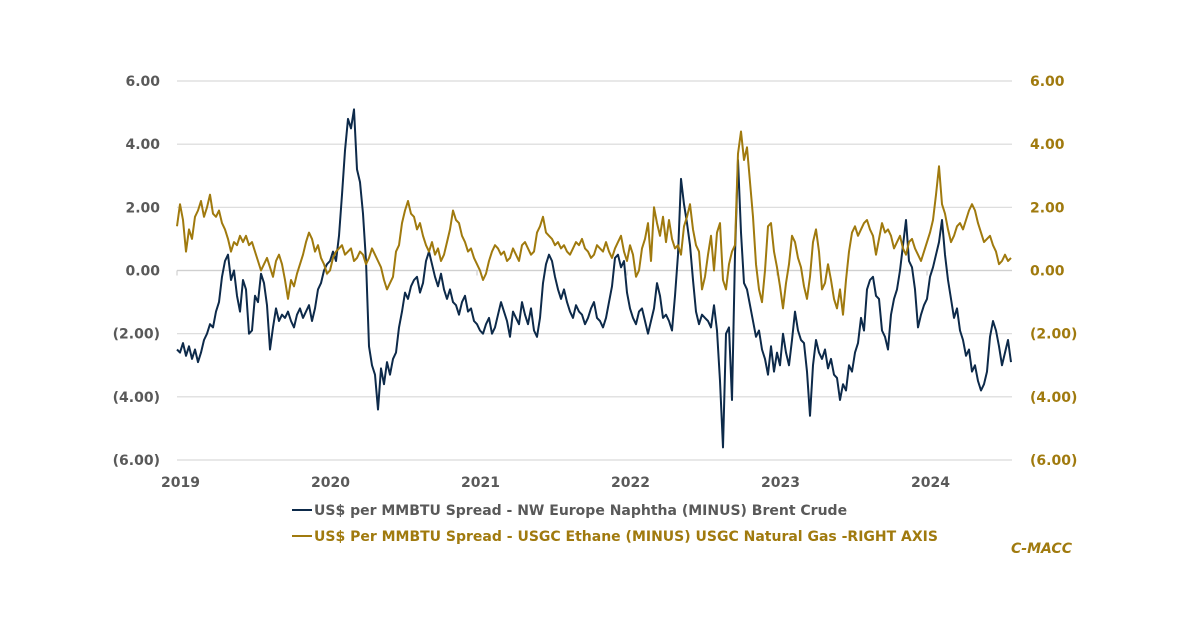 The image size is (1200, 627). I want to click on x-tick-label: 2023, so click(780, 483).